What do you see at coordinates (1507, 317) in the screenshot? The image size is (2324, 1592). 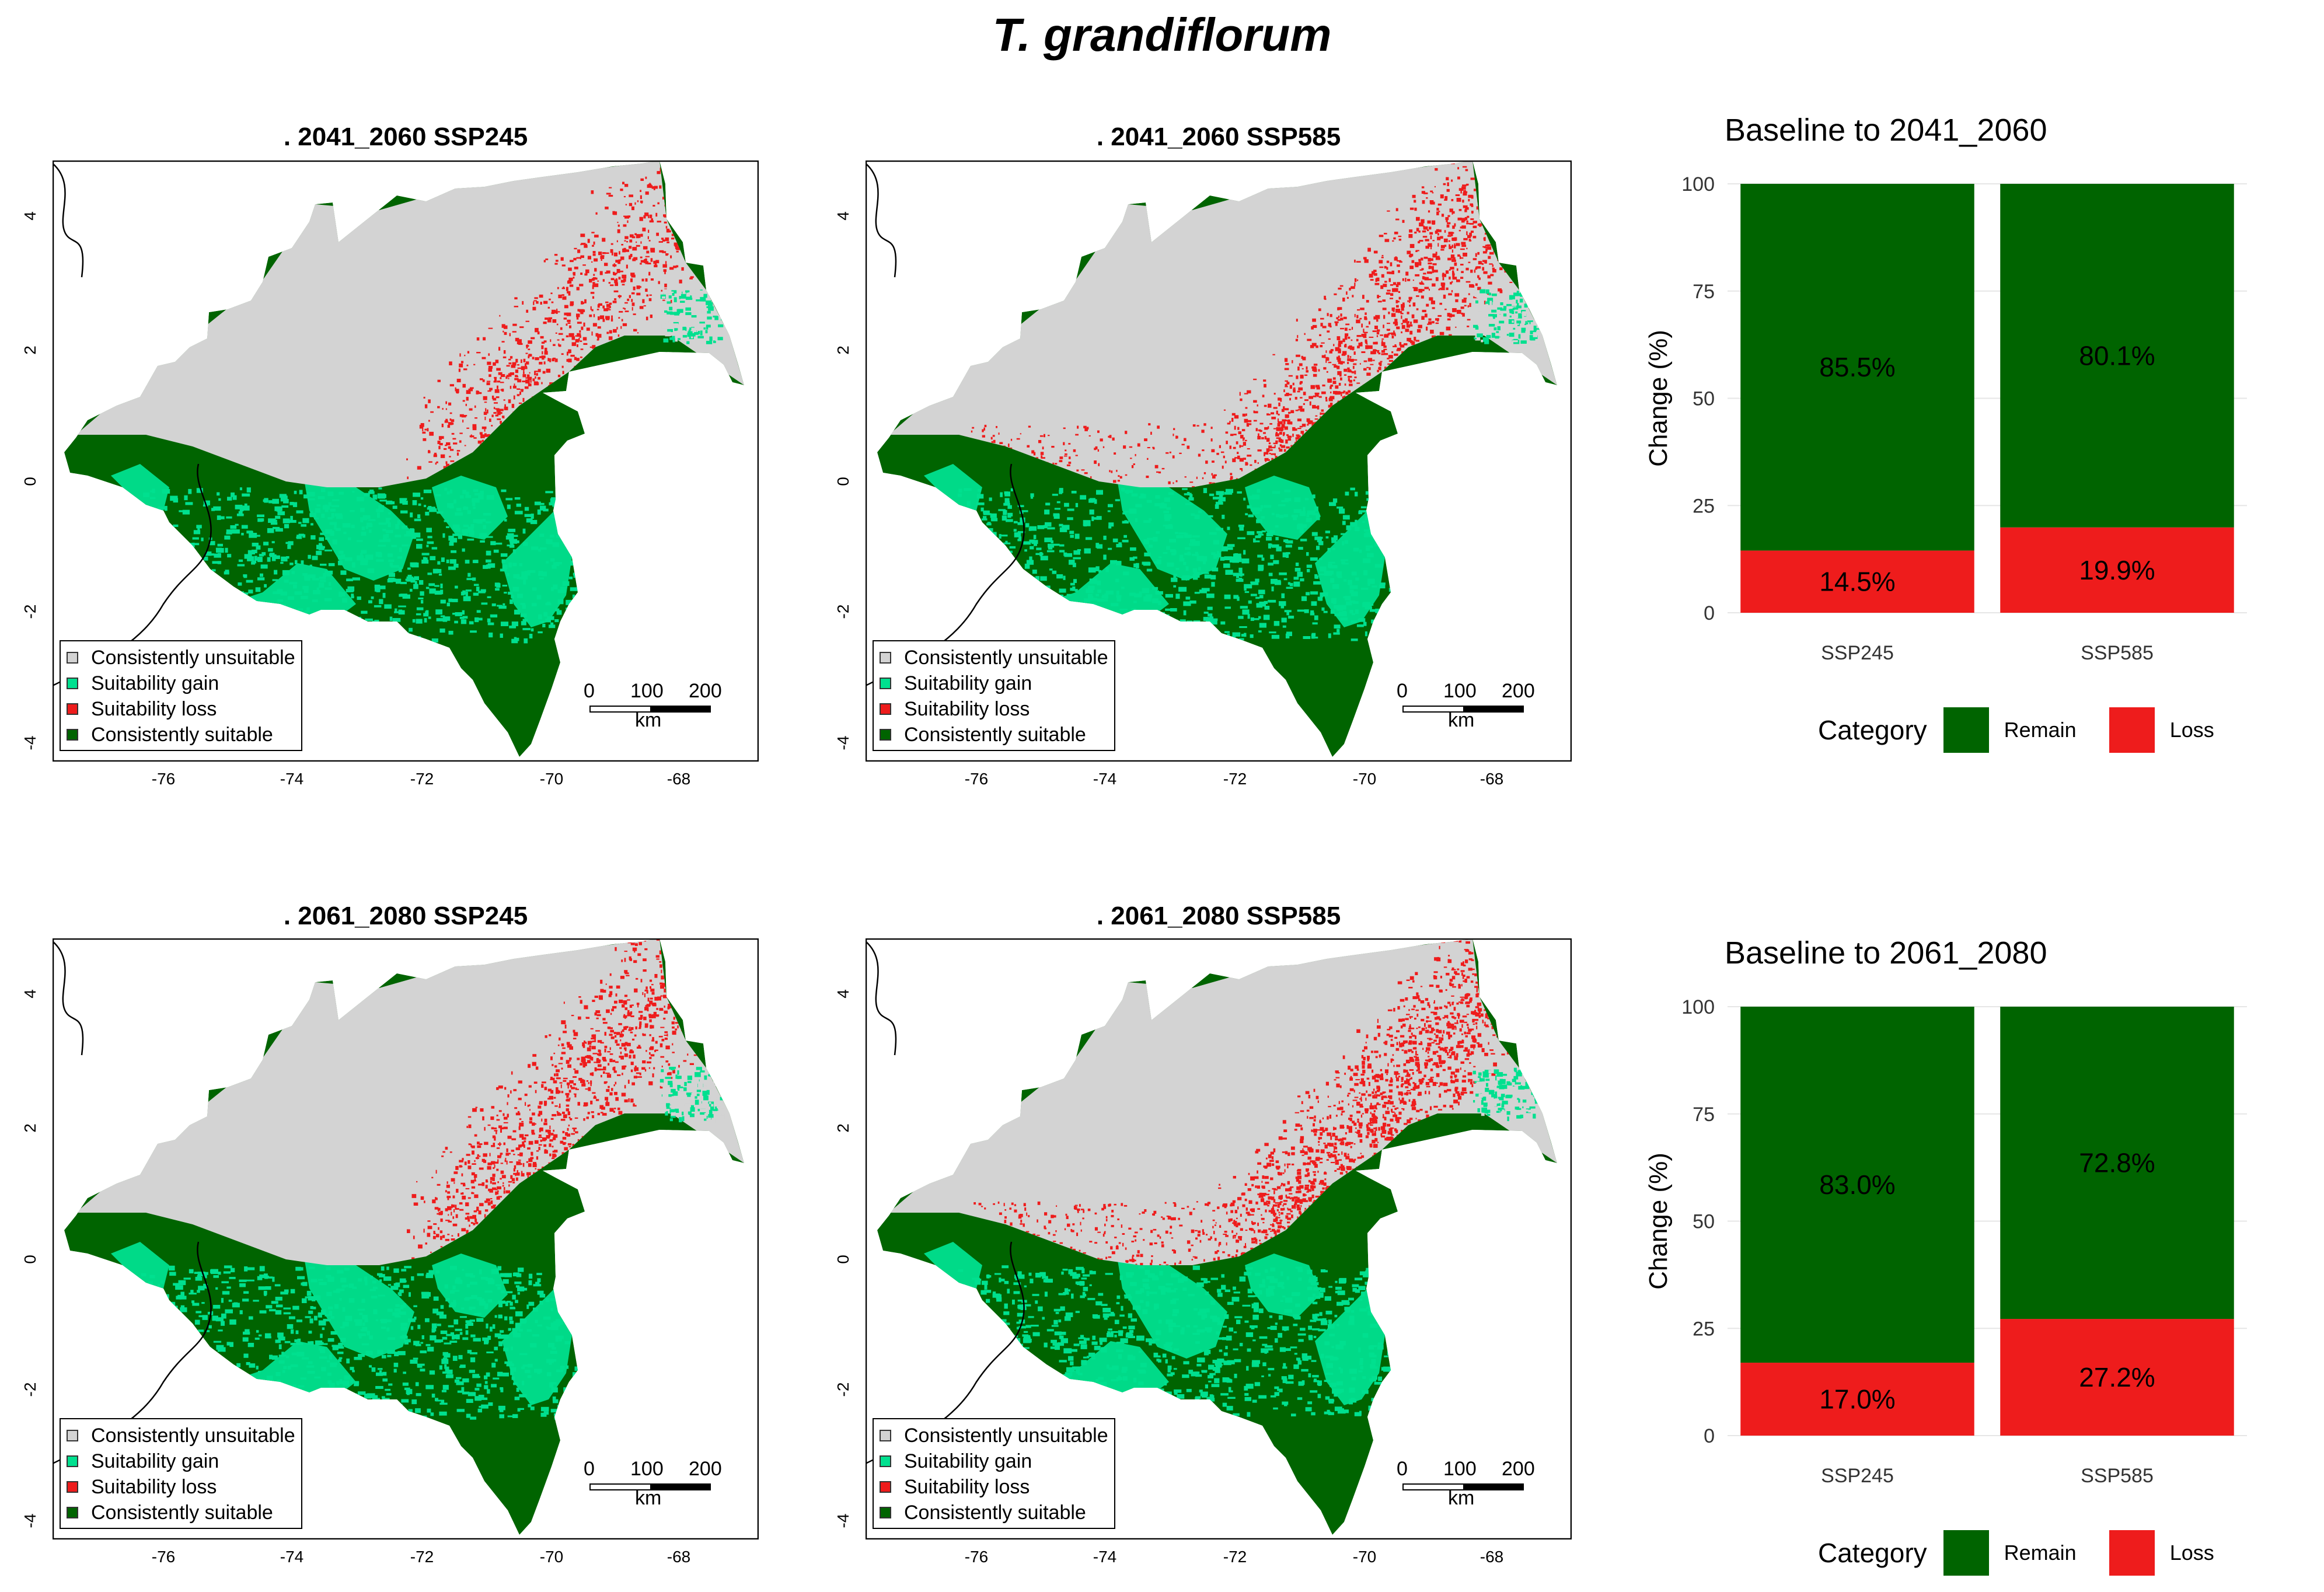 I see `unsuitable-patch-east` at bounding box center [1507, 317].